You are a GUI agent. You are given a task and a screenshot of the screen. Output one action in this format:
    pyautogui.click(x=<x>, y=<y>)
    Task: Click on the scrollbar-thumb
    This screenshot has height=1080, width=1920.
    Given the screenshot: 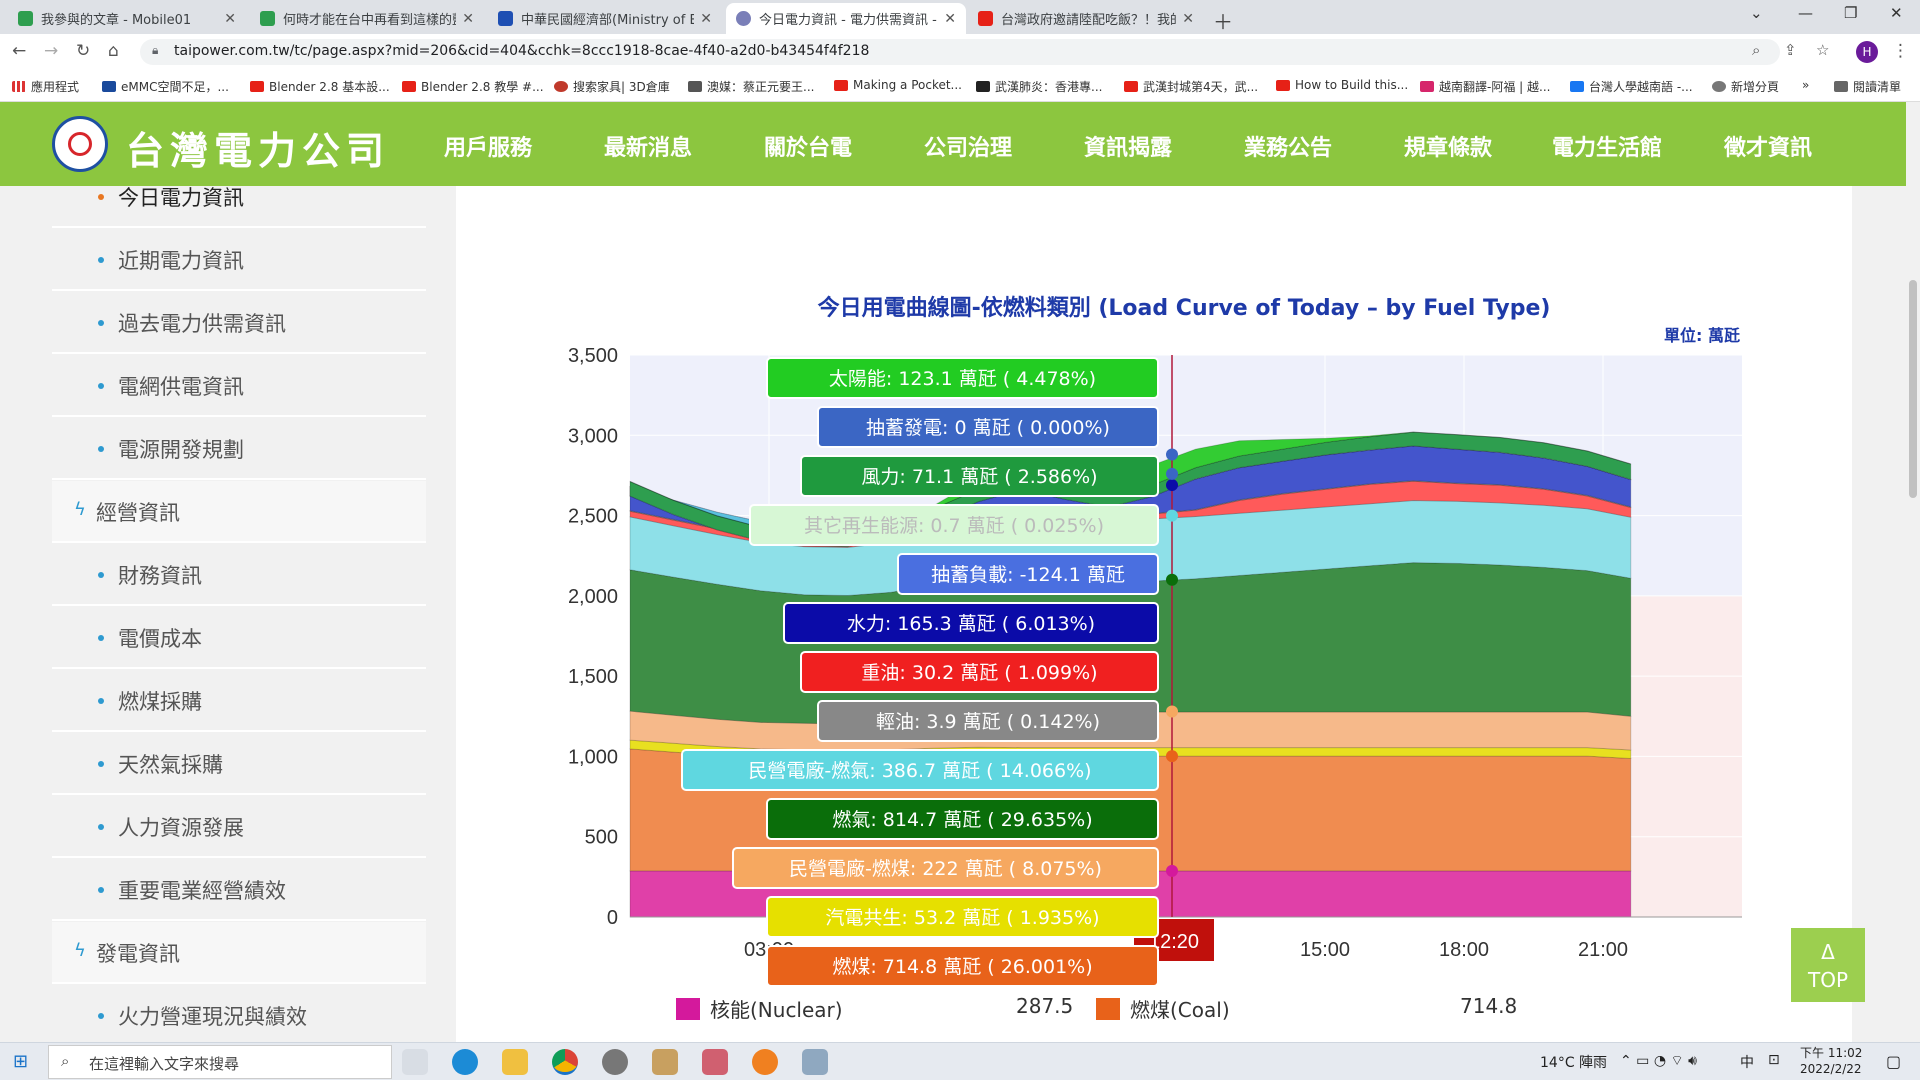 What is the action you would take?
    pyautogui.click(x=1913, y=389)
    